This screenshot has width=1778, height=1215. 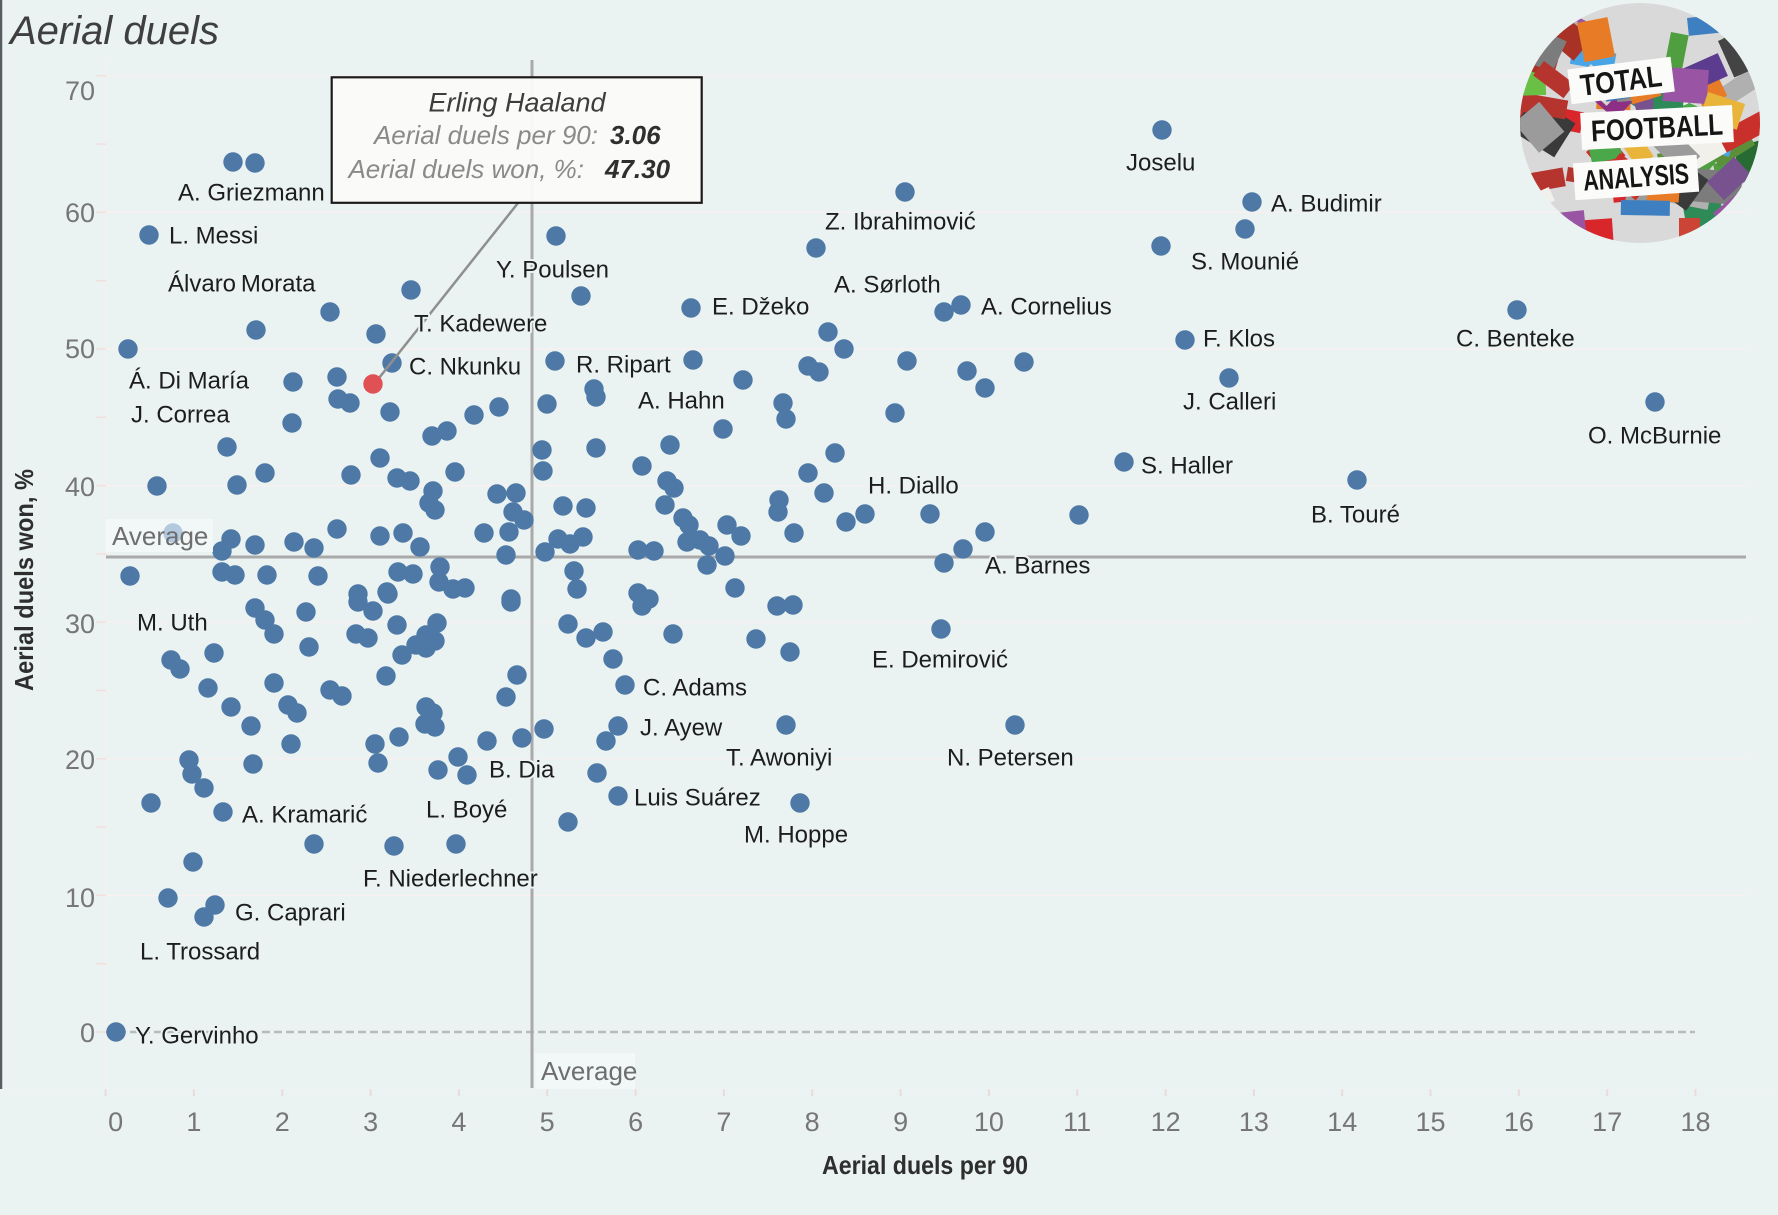 I want to click on svg-text: L. Trossard, so click(x=200, y=952).